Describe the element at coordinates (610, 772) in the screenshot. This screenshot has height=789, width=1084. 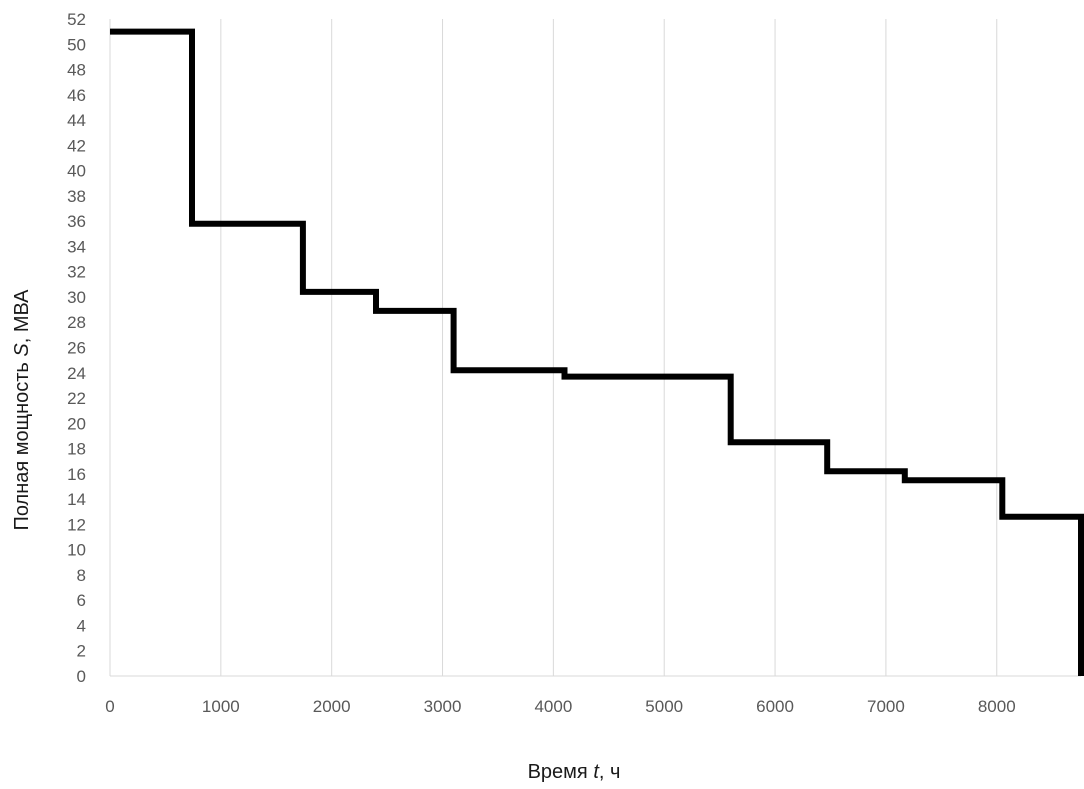
I see `x-axis-title-suffix: , ч` at that location.